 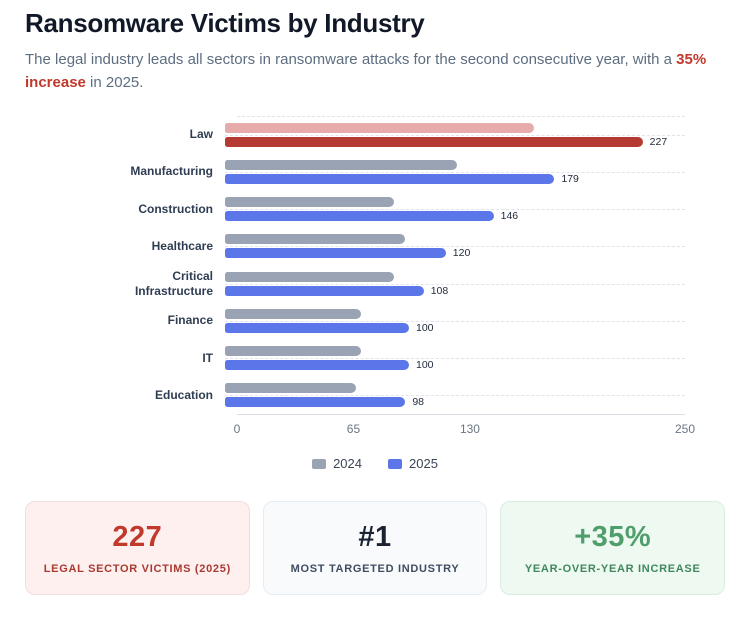 I want to click on chart-row: Critical Infrastructure 108, so click(x=375, y=283).